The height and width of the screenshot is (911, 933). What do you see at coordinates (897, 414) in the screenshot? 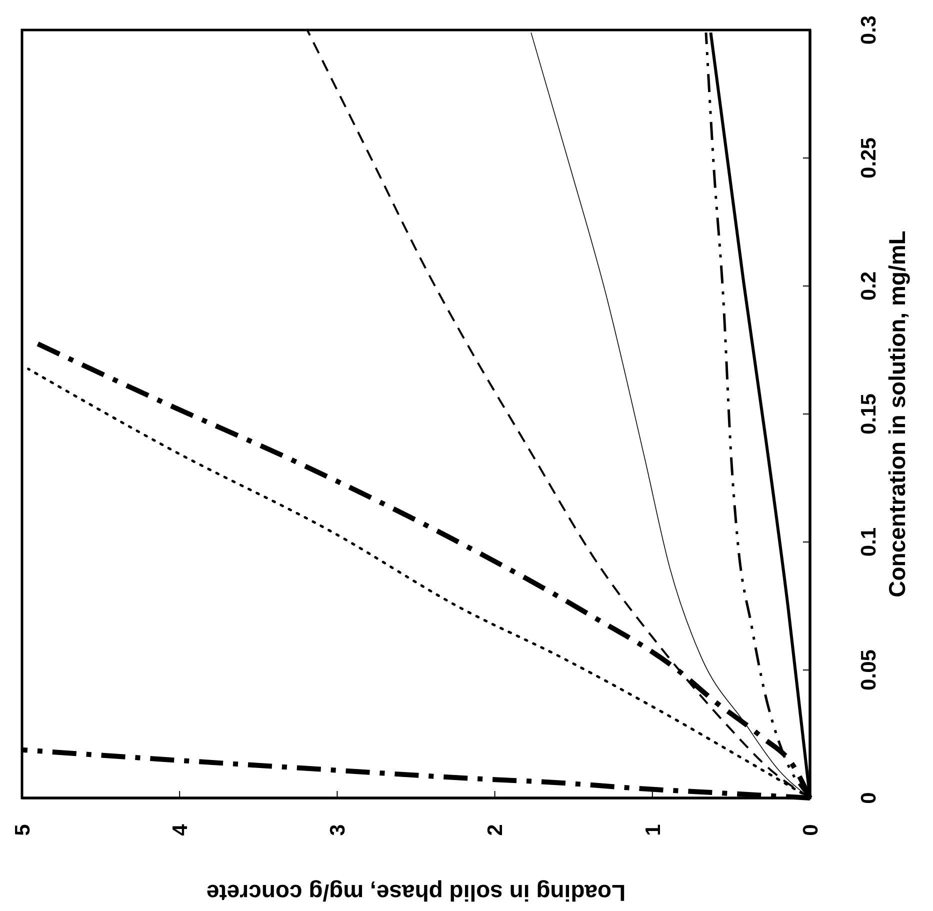
I see `y-axis-title: Concentration in solution, mg/mL` at bounding box center [897, 414].